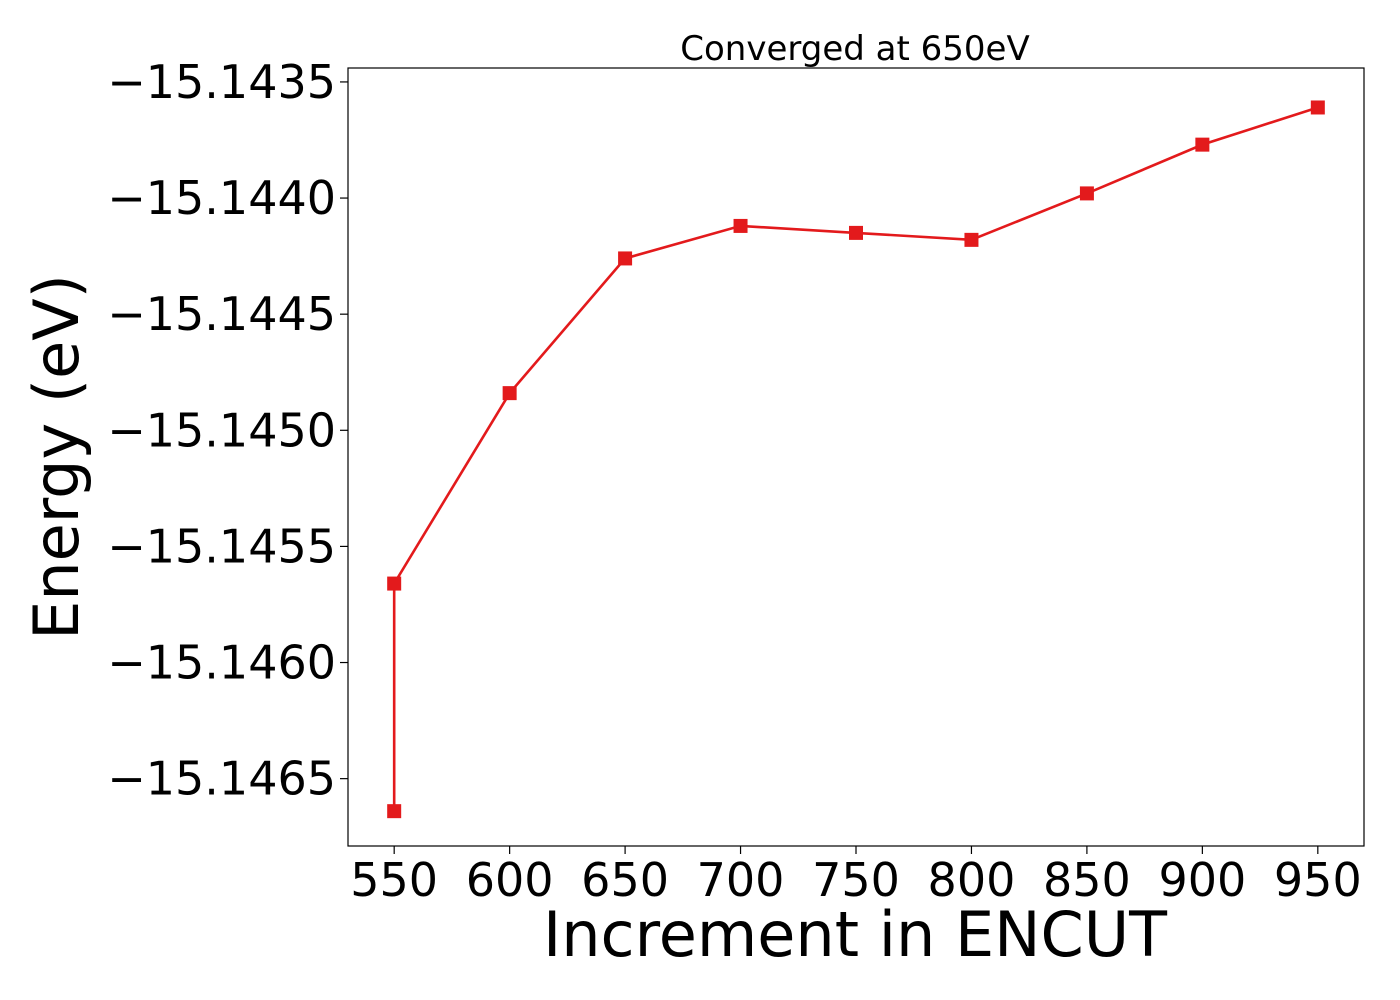 The height and width of the screenshot is (1000, 1400). Describe the element at coordinates (221, 546) in the screenshot. I see `y-tick-label: −15.1455` at that location.